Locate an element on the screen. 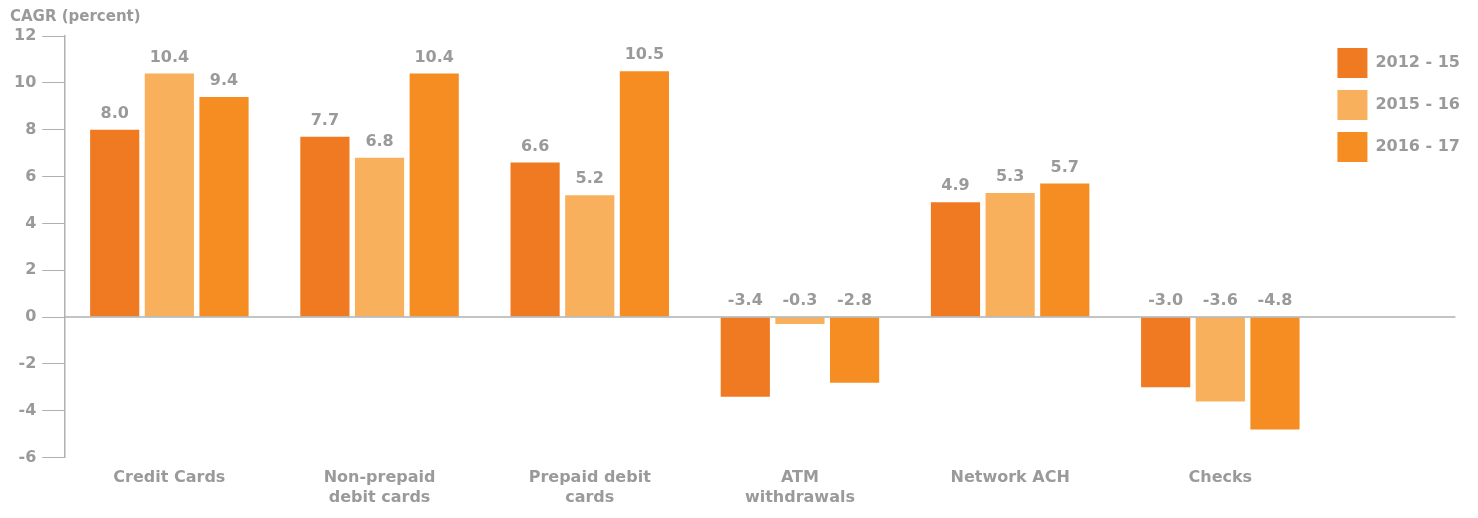 The height and width of the screenshot is (518, 1478). x-tick-label: ATM withdrawals is located at coordinates (799, 486).